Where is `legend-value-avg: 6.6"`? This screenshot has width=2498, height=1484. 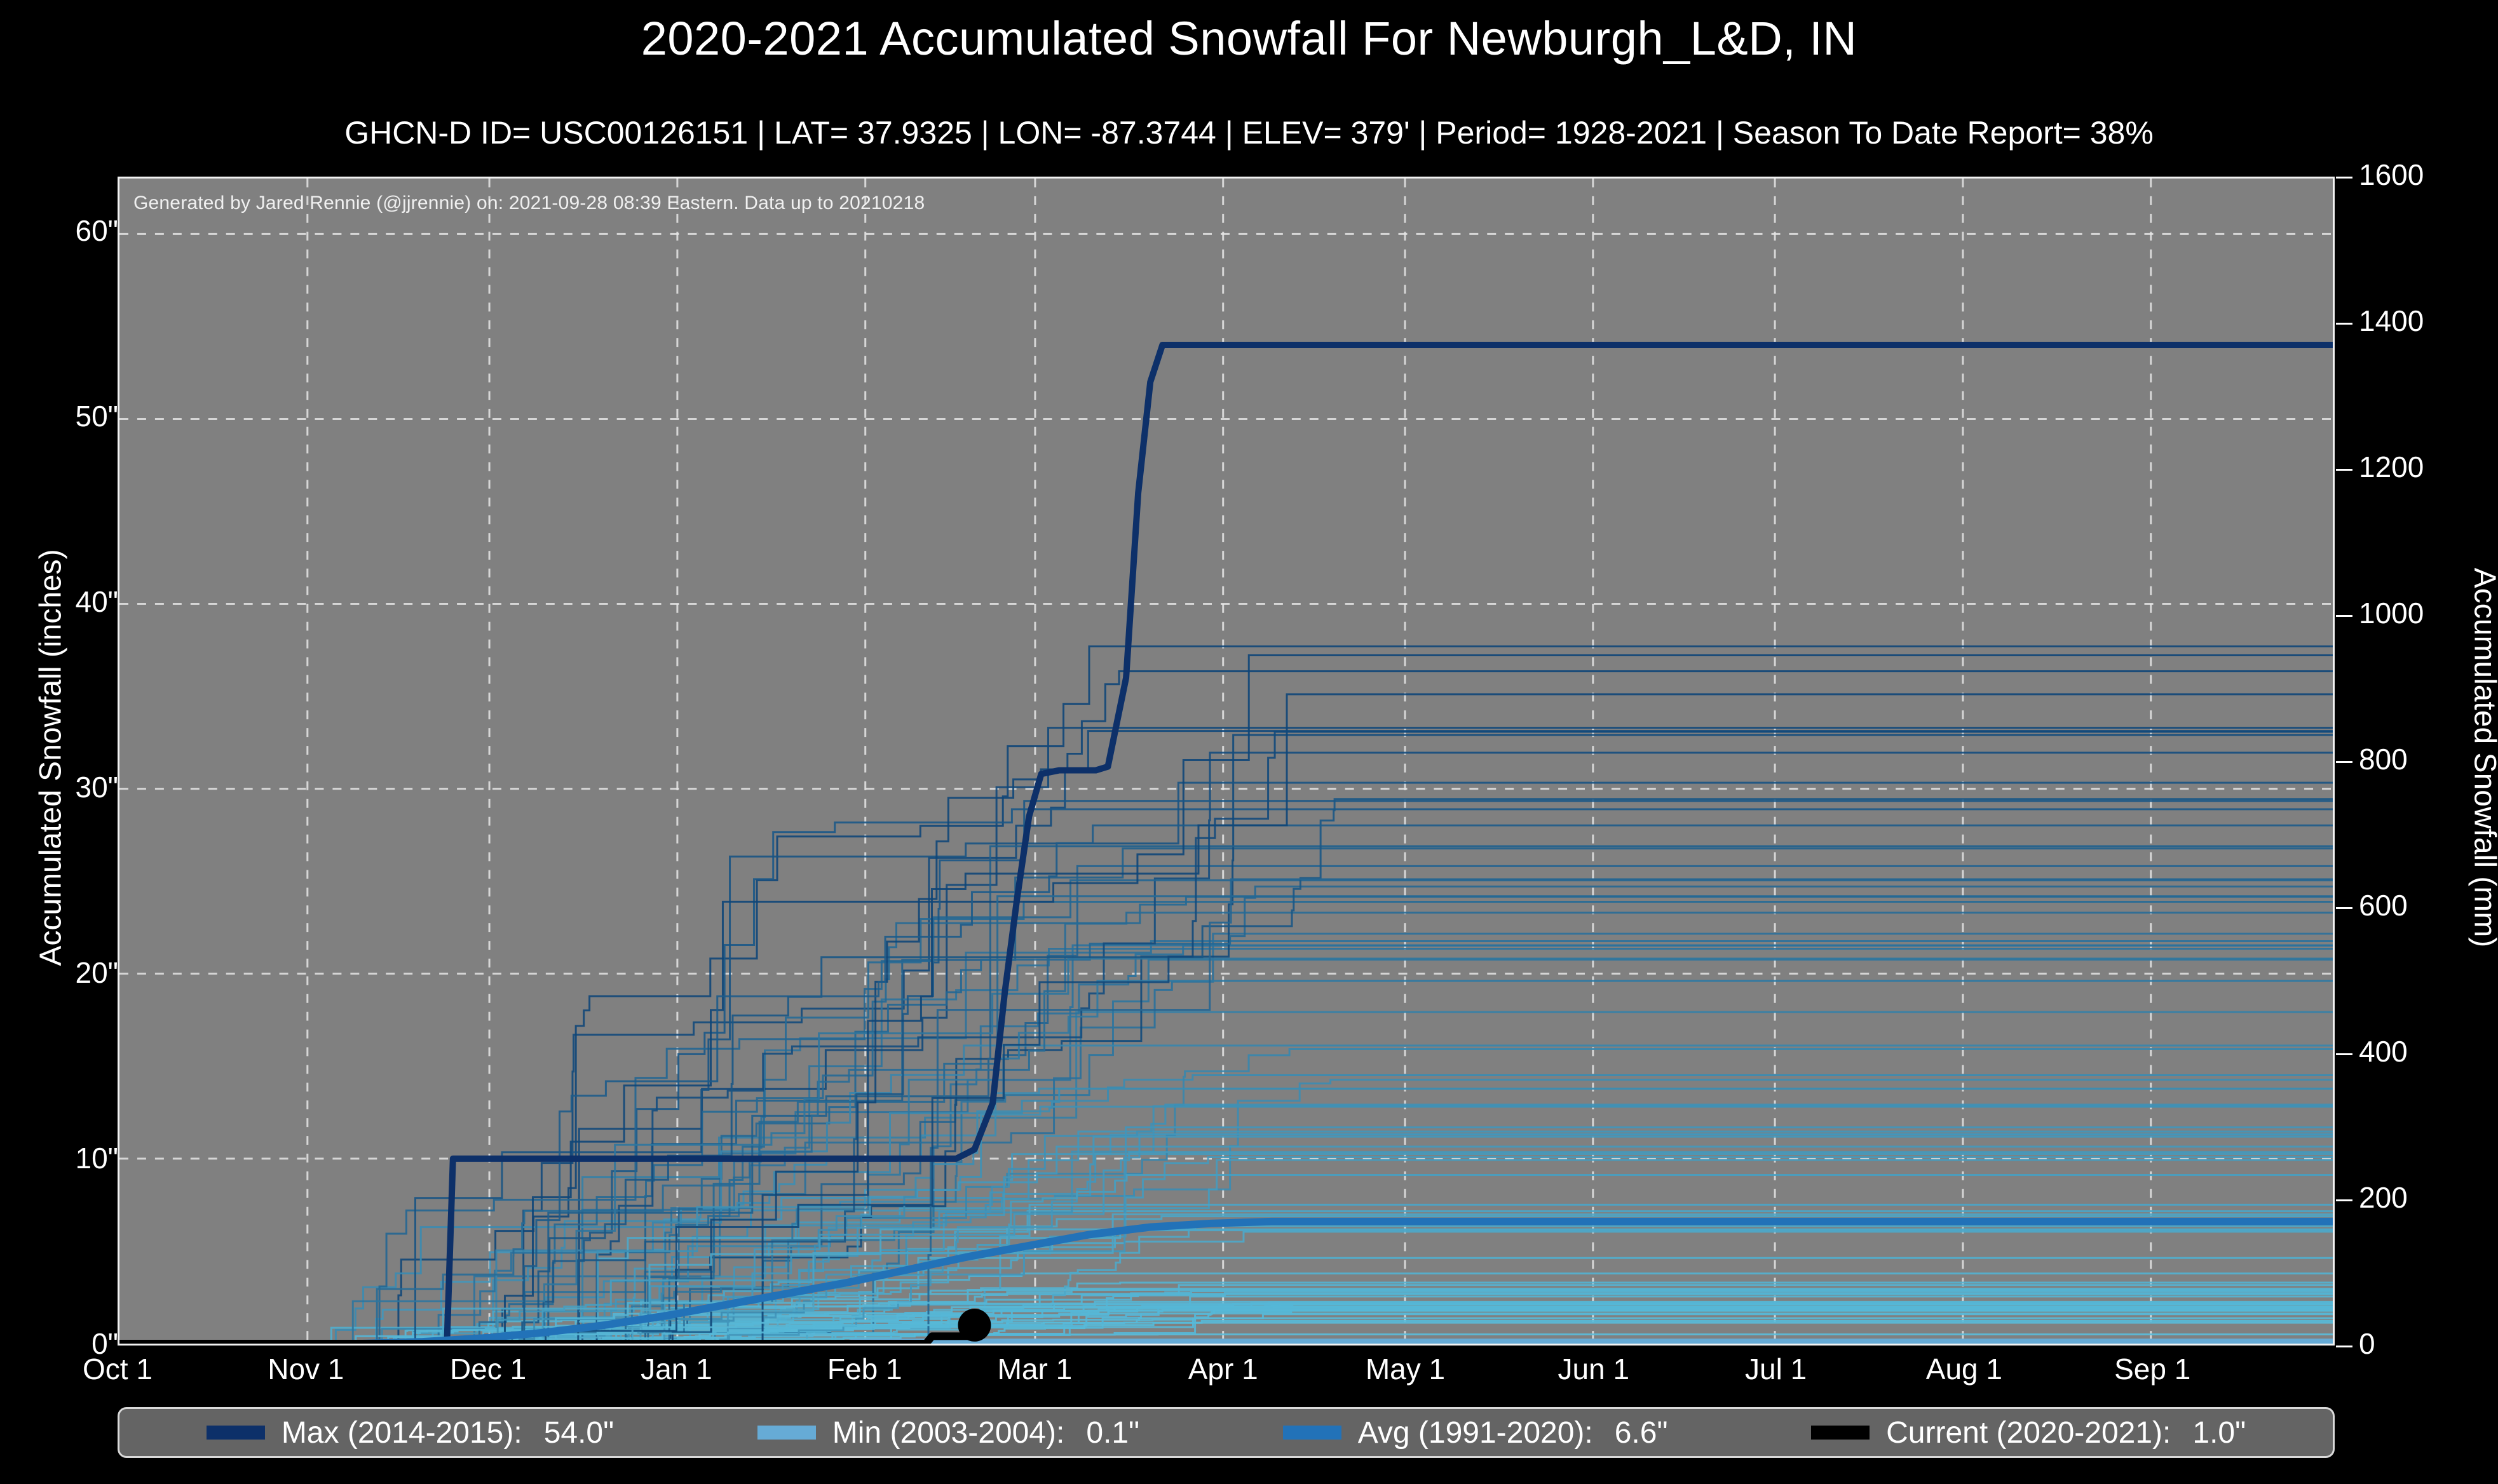 legend-value-avg: 6.6" is located at coordinates (1641, 1432).